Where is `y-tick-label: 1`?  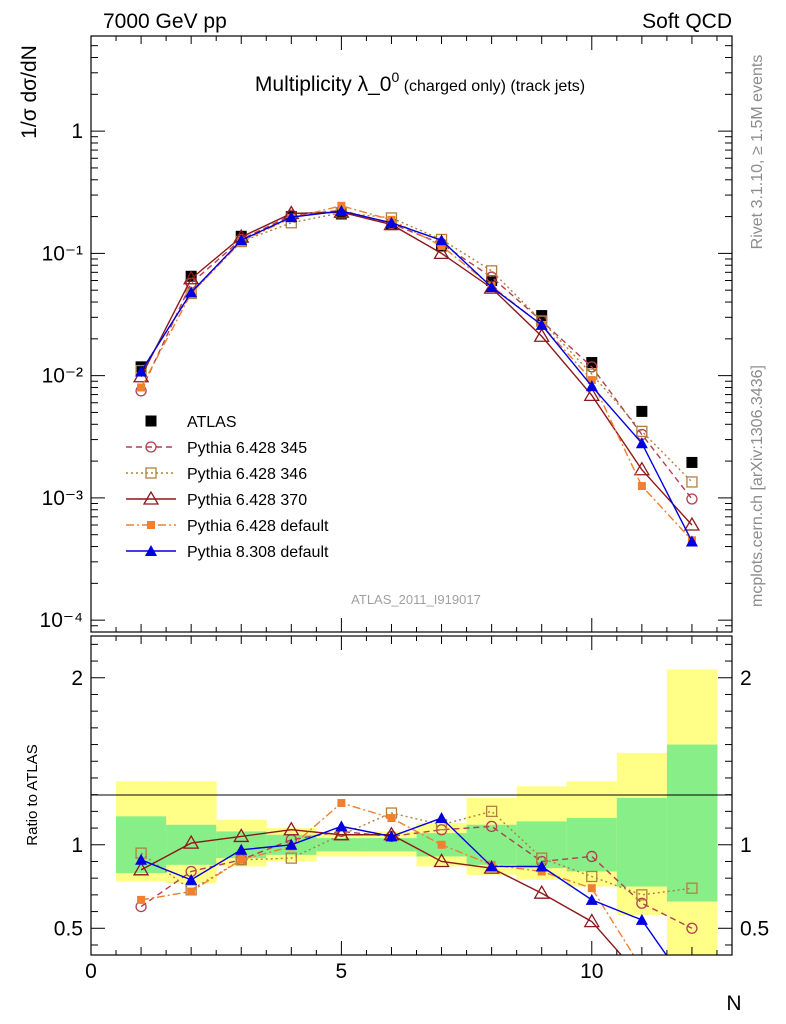 y-tick-label: 1 is located at coordinates (77, 131).